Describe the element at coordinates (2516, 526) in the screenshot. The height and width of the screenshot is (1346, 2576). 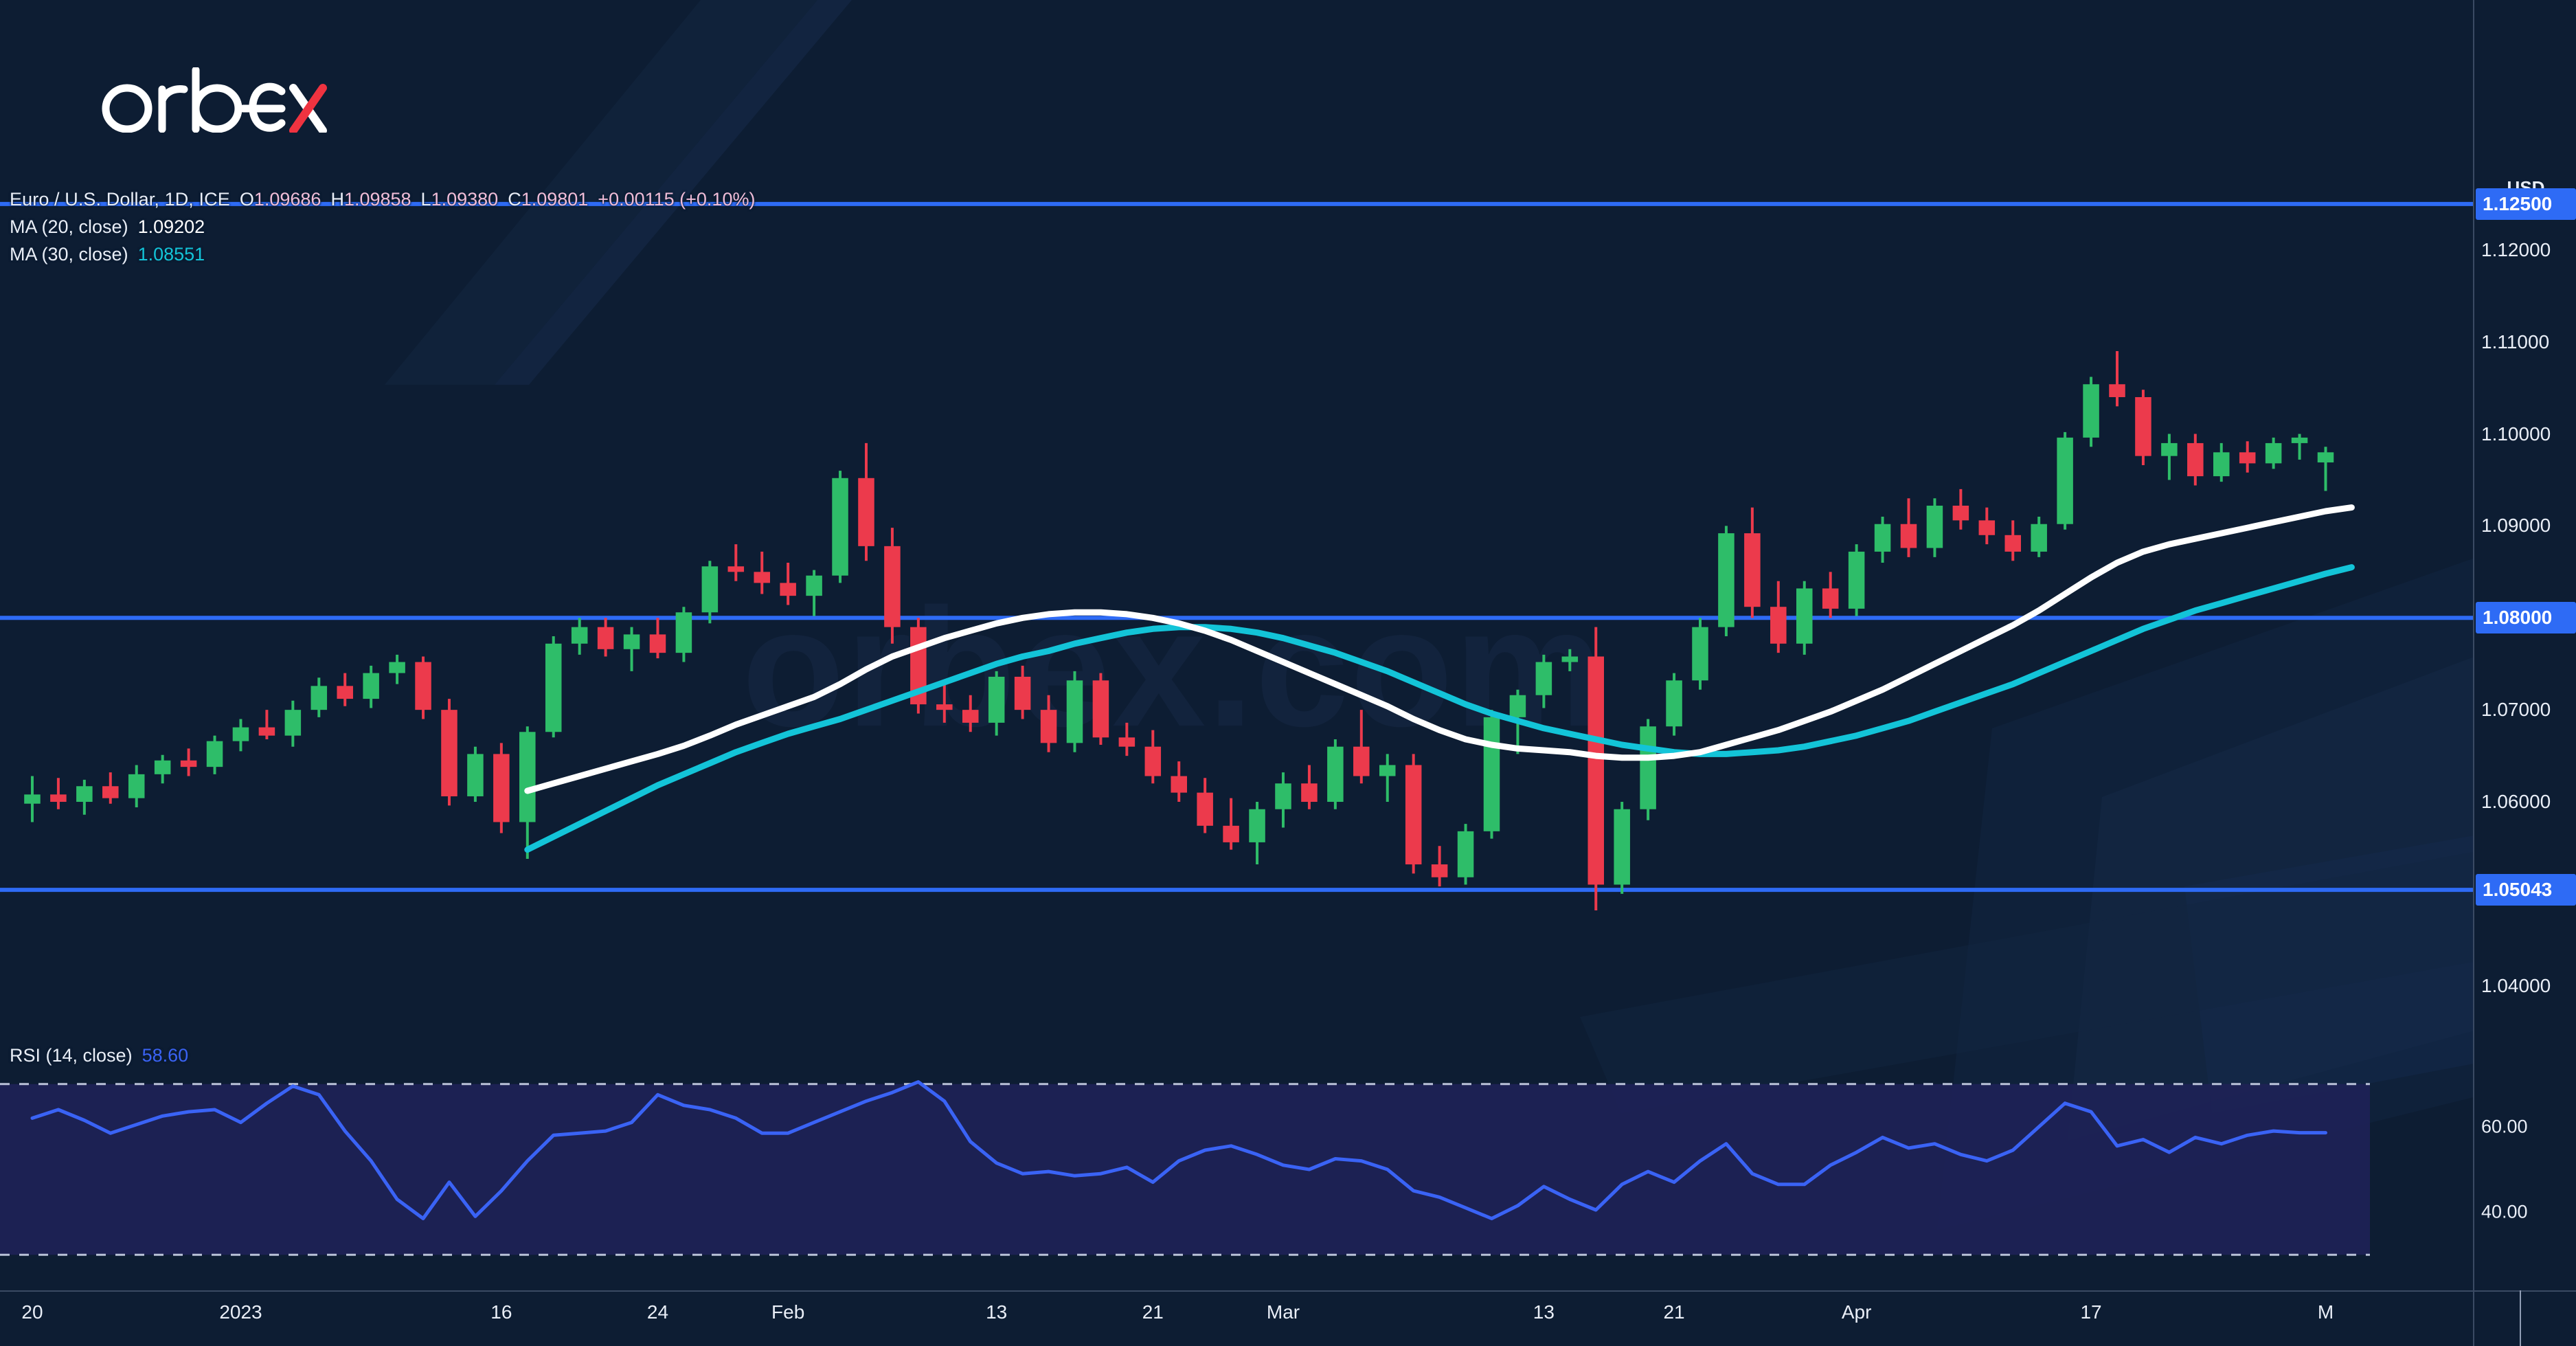
I see `price-tick: 1.09000` at that location.